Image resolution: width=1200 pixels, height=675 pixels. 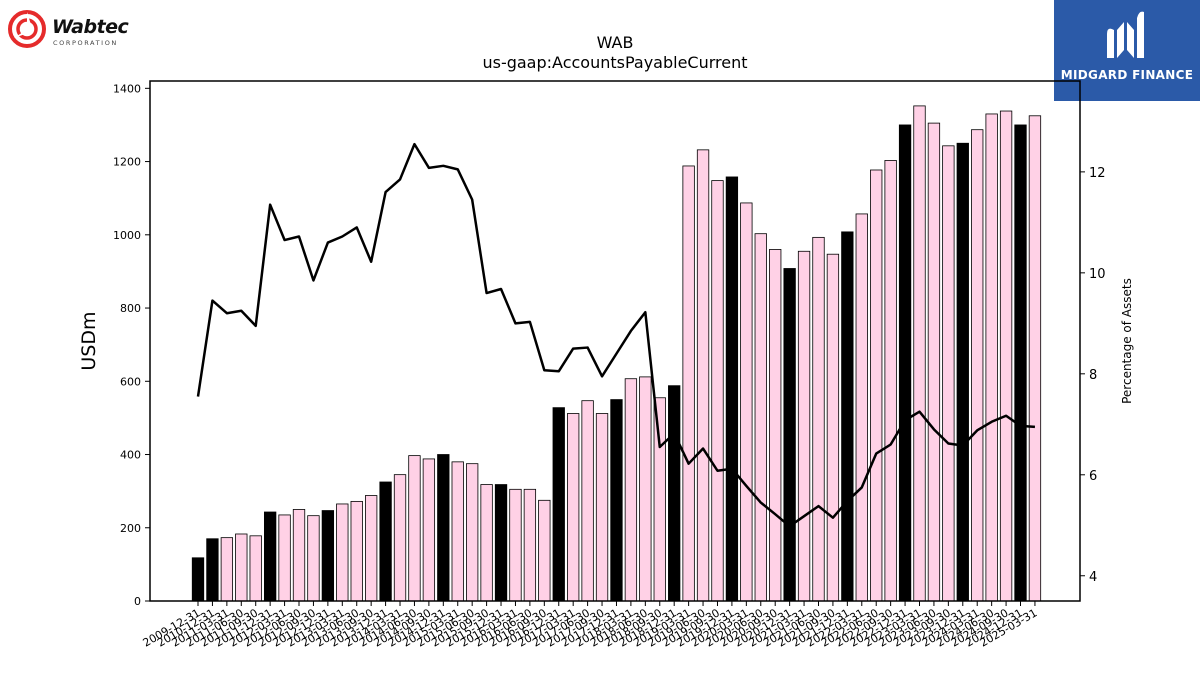 What do you see at coordinates (130, 308) in the screenshot?
I see `y-tick-label-800: 800` at bounding box center [130, 308].